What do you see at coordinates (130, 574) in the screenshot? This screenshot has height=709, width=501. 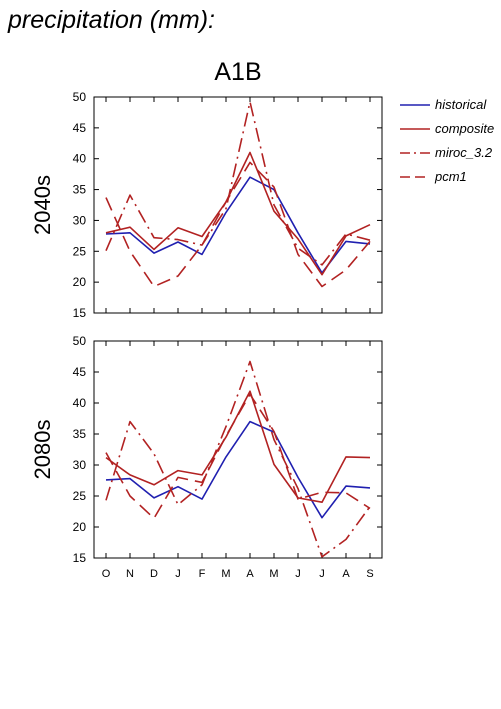 I see `x-tick-label: N` at bounding box center [130, 574].